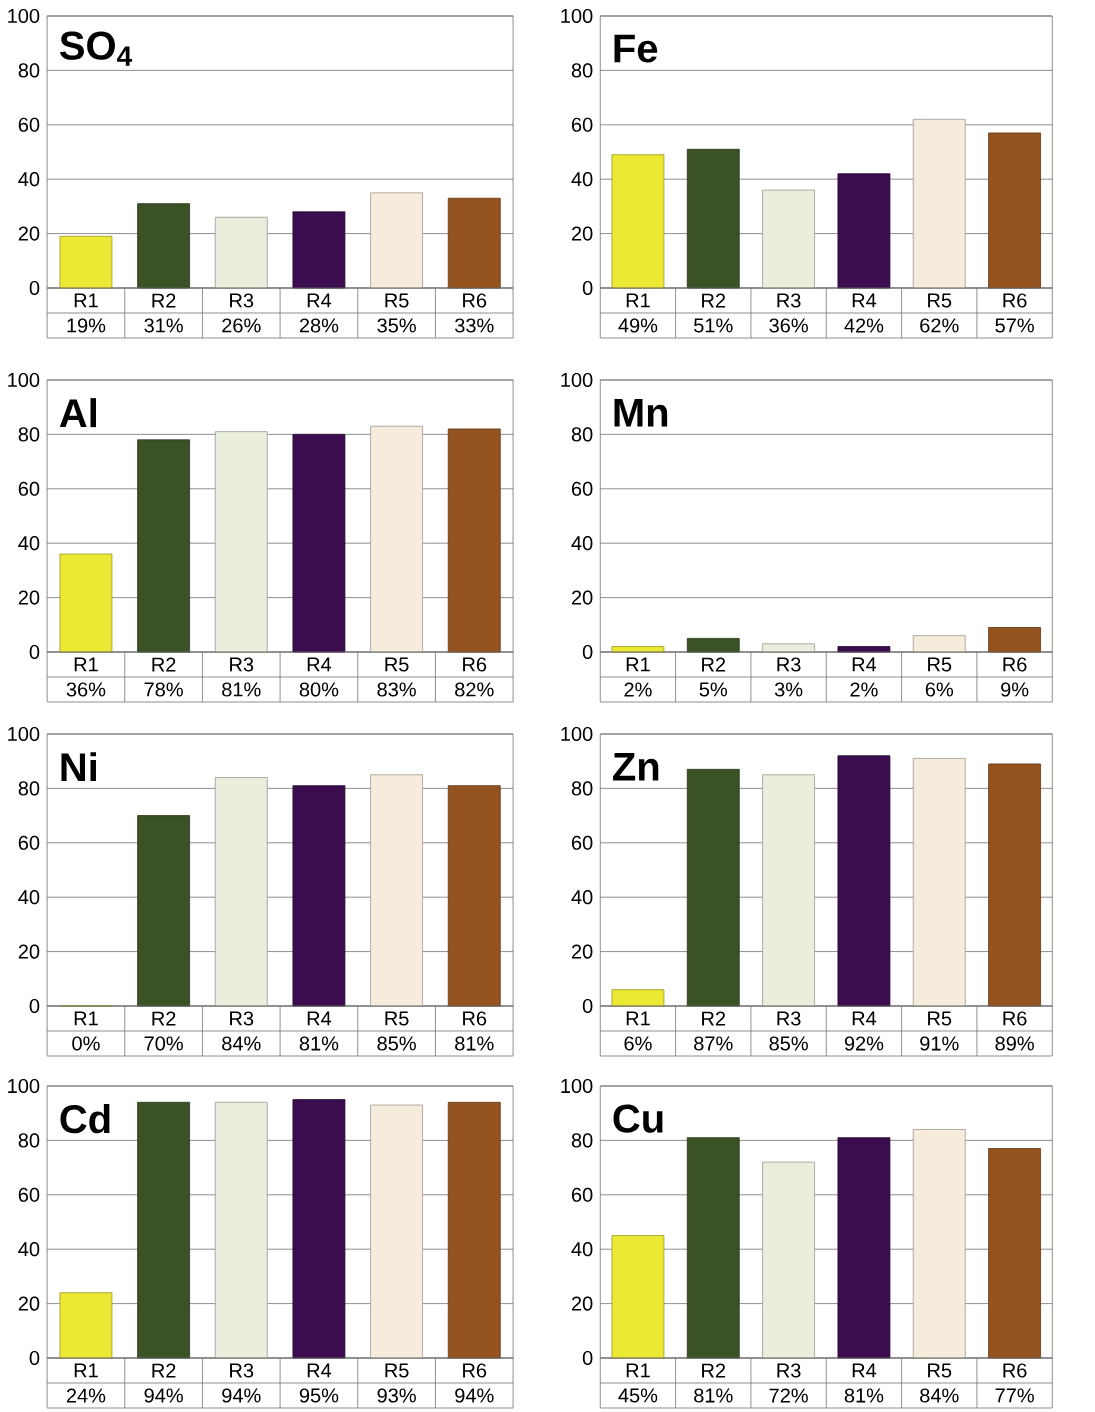  Describe the element at coordinates (319, 325) in the screenshot. I see `data-label: 28%` at that location.